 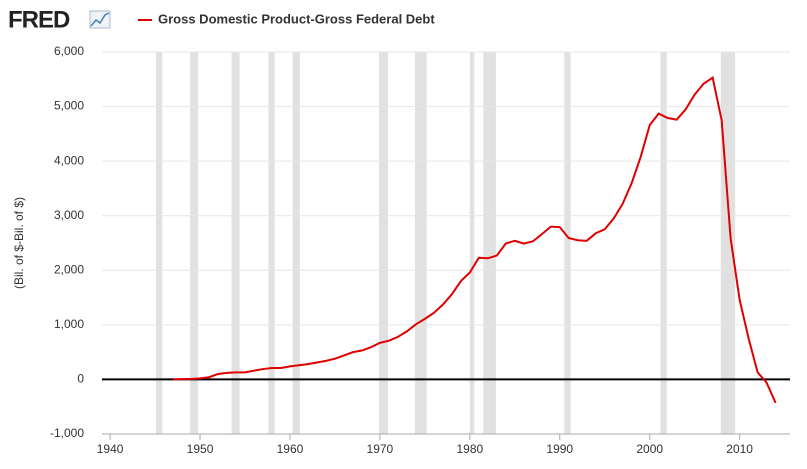 I want to click on y-tick-label: 4,000, so click(x=69, y=160).